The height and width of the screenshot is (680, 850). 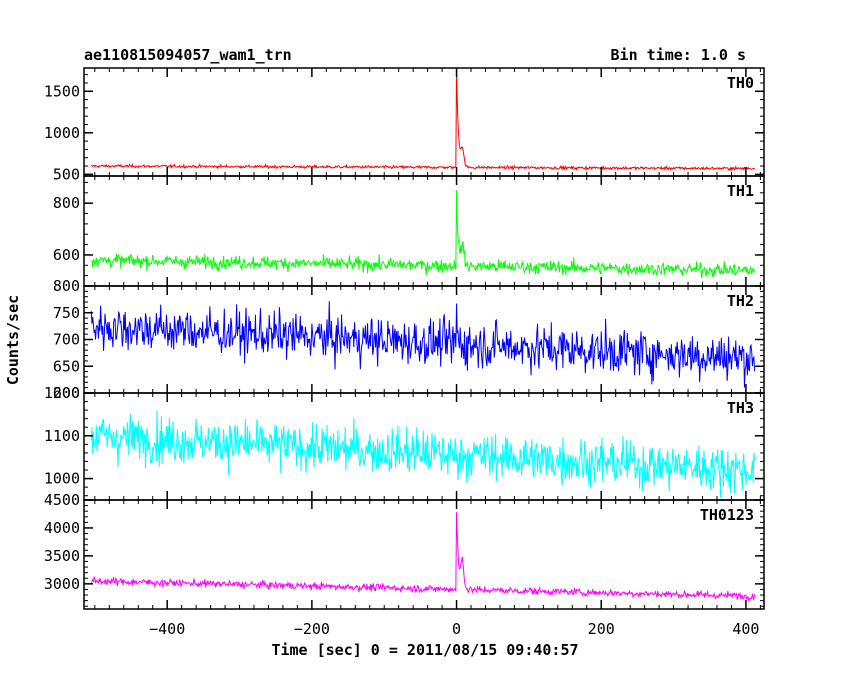 I want to click on x-tick-label: −400, so click(x=167, y=629).